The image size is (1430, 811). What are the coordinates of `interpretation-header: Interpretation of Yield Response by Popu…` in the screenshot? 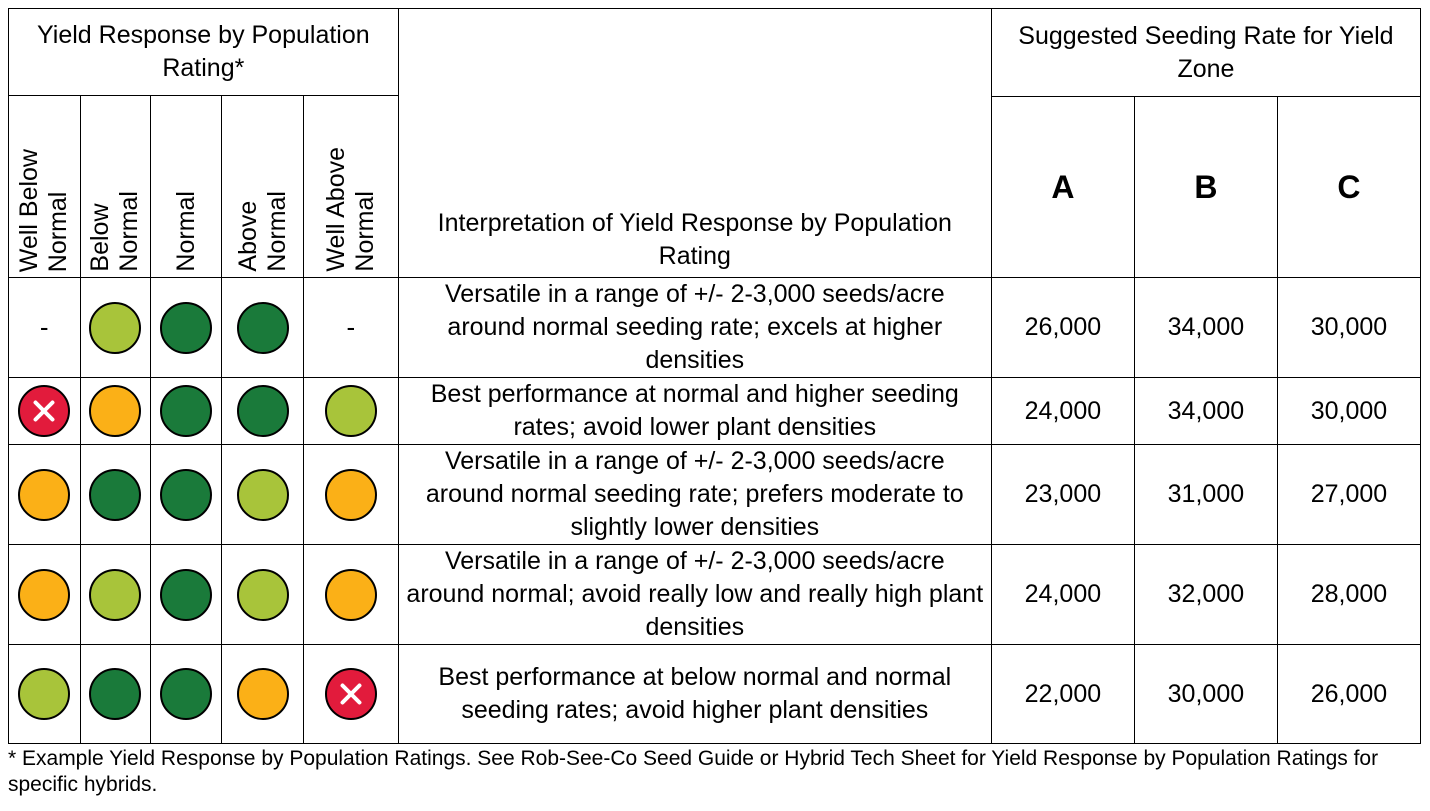 It's located at (694, 143).